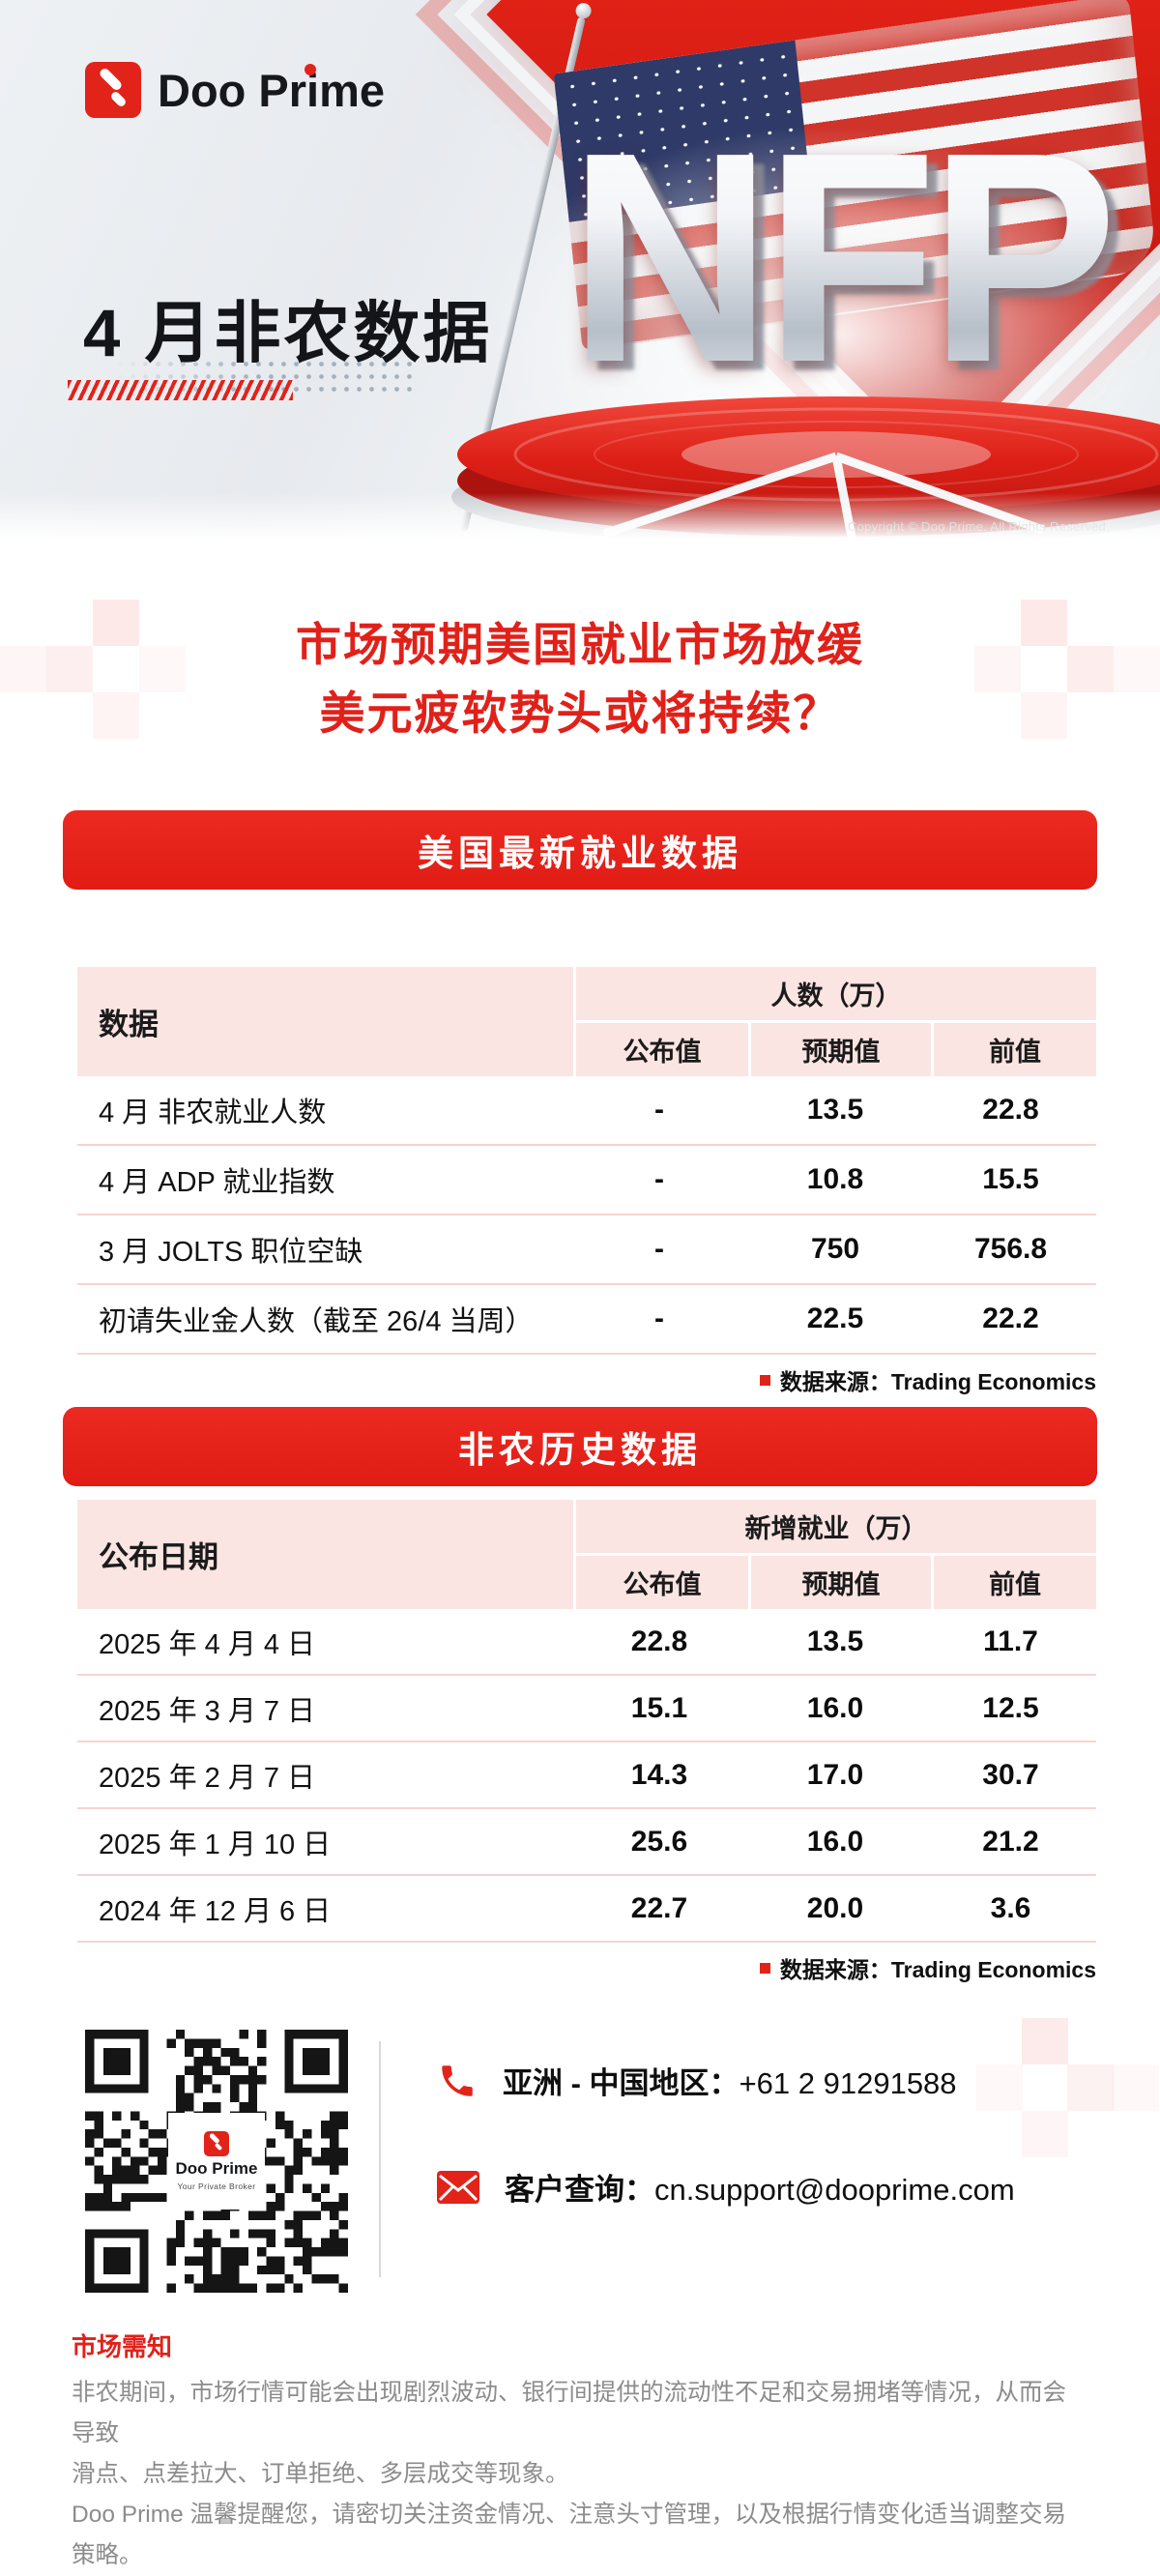  I want to click on qr-code: Doo Prime Your Private Broker, so click(217, 2161).